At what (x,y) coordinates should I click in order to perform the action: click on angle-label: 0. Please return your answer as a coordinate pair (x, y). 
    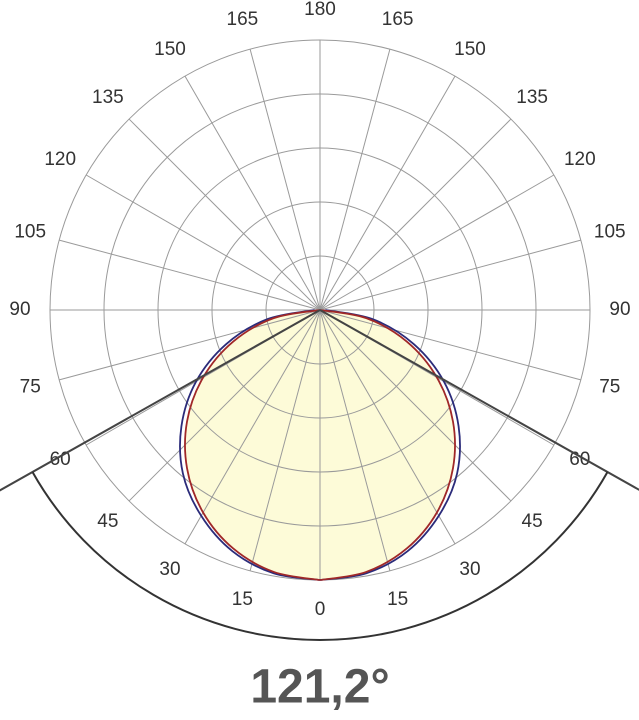
    Looking at the image, I should click on (320, 609).